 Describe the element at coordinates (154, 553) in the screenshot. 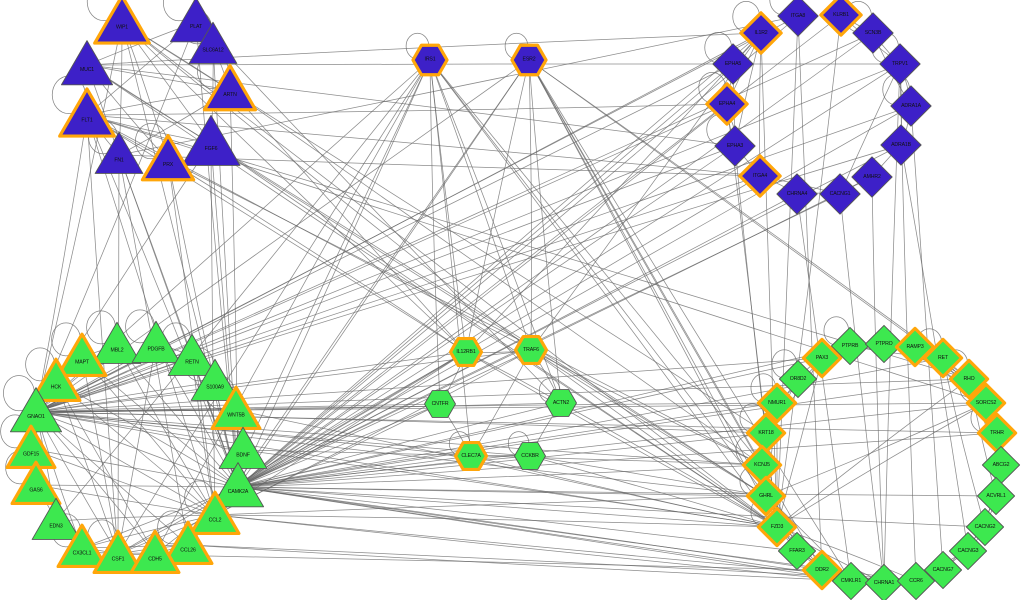

I see `graph-node: CDH5` at that location.